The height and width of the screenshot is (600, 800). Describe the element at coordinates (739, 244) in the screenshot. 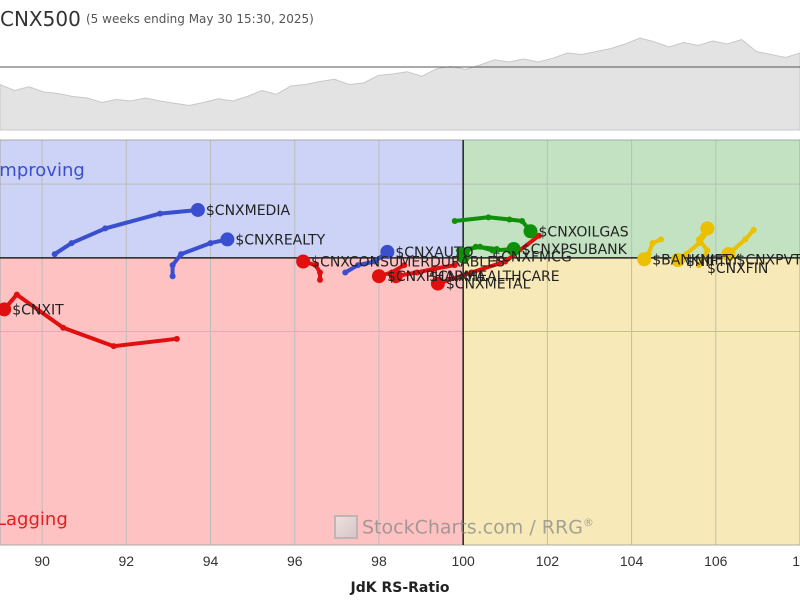

I see `series-cnxpvtbank` at that location.